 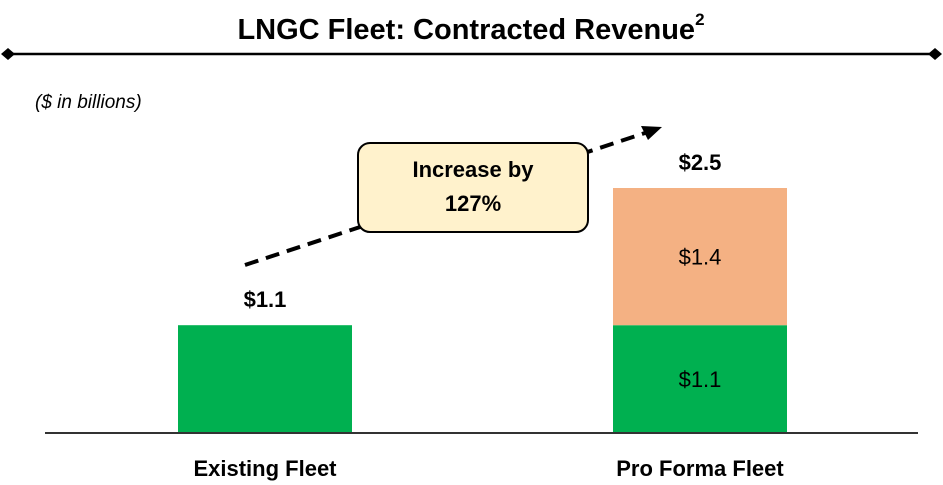 I want to click on x-tick-label: Existing Fleet, so click(x=265, y=468).